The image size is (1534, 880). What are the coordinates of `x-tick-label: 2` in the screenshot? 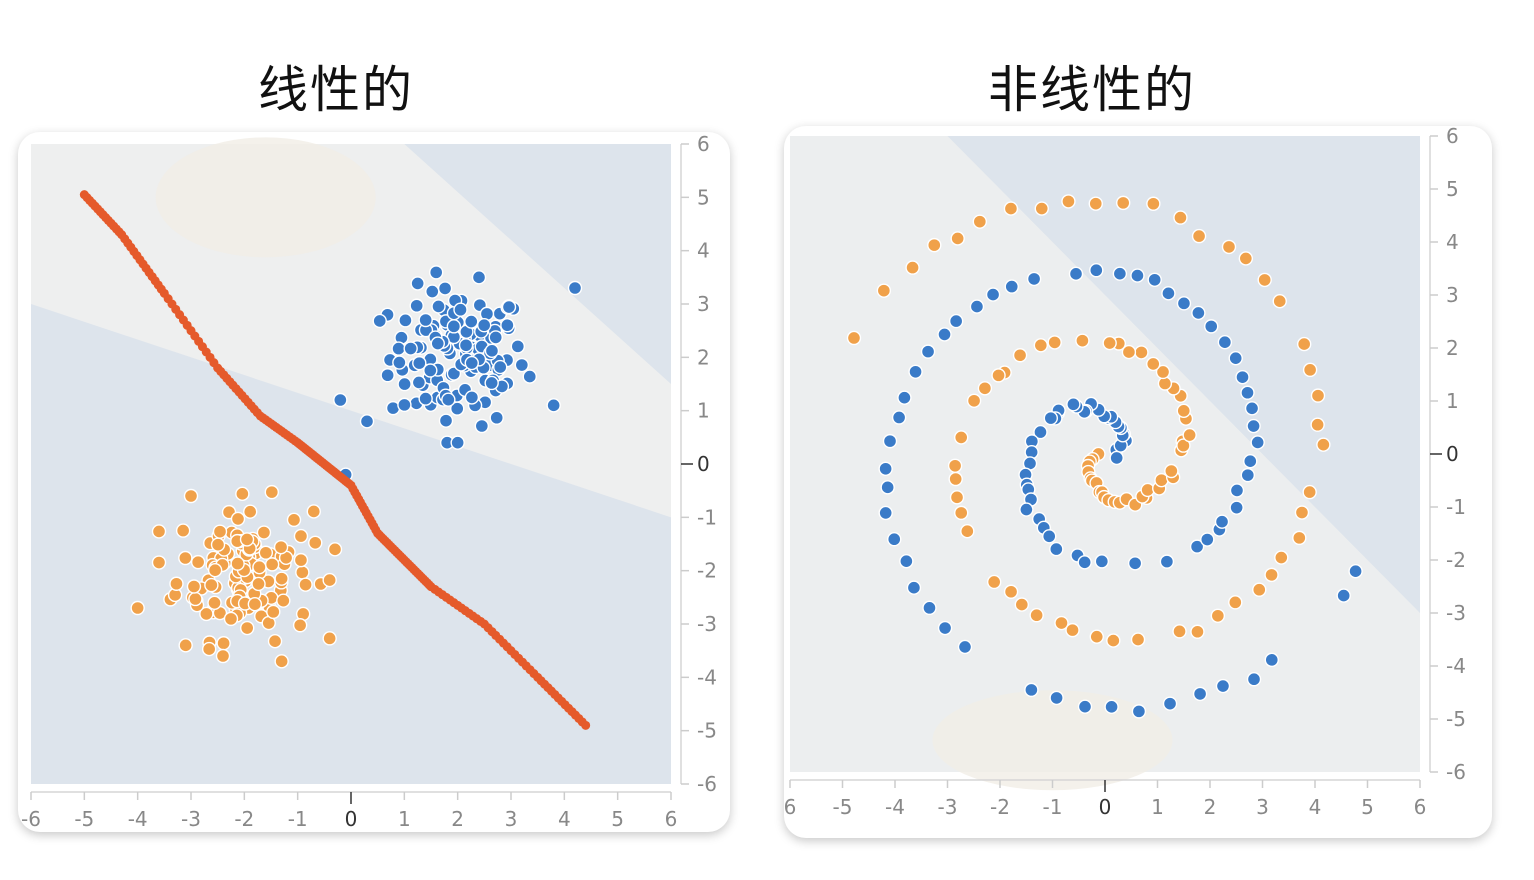 It's located at (1210, 807).